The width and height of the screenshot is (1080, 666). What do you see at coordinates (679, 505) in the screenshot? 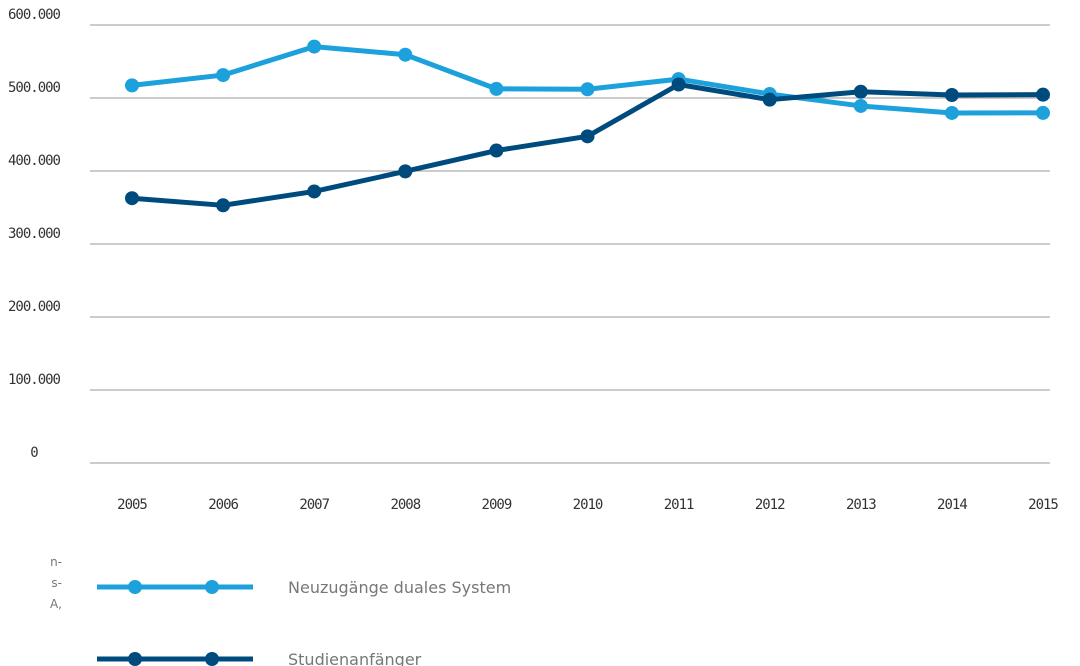
I see `x-tick-label-2011: 2011` at bounding box center [679, 505].